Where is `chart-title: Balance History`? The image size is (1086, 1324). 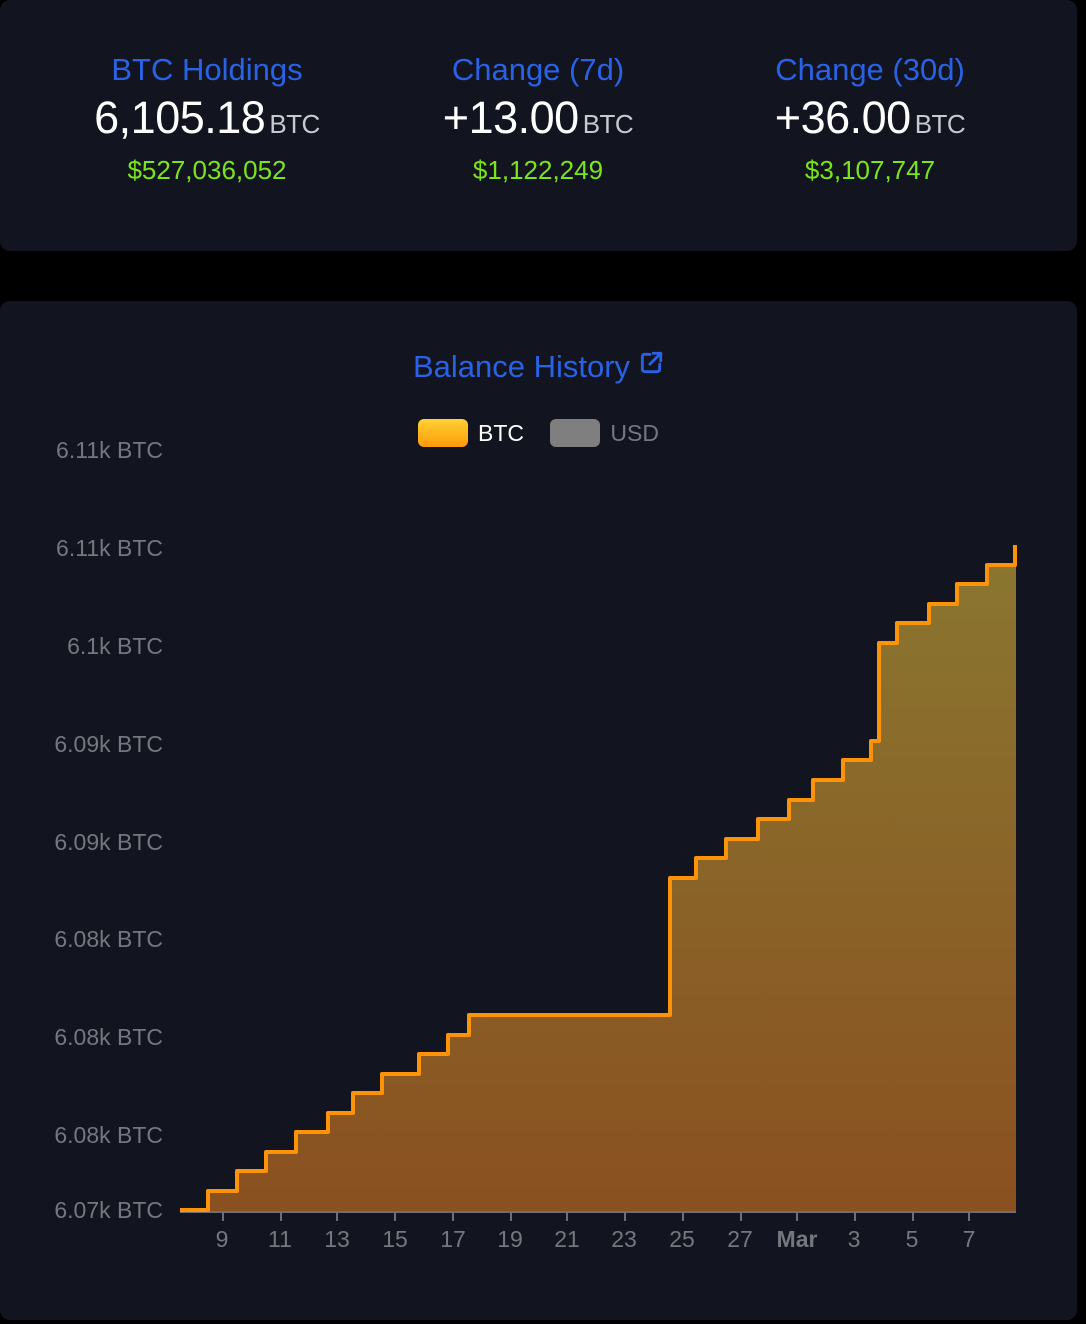 chart-title: Balance History is located at coordinates (521, 366).